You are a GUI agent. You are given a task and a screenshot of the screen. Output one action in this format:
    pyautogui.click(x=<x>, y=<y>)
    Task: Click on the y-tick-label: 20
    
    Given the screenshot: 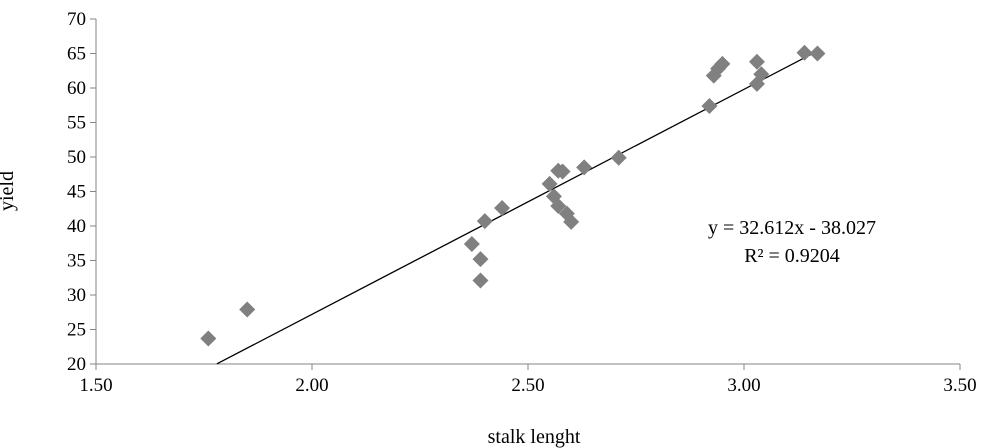 What is the action you would take?
    pyautogui.click(x=76, y=364)
    